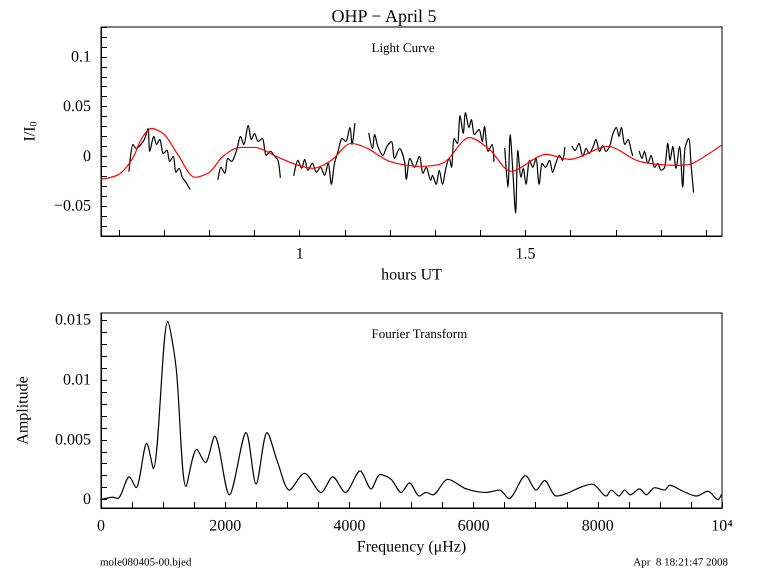 The image size is (768, 574). What do you see at coordinates (411, 547) in the screenshot?
I see `x-axis-title: Frequency (μHz)` at bounding box center [411, 547].